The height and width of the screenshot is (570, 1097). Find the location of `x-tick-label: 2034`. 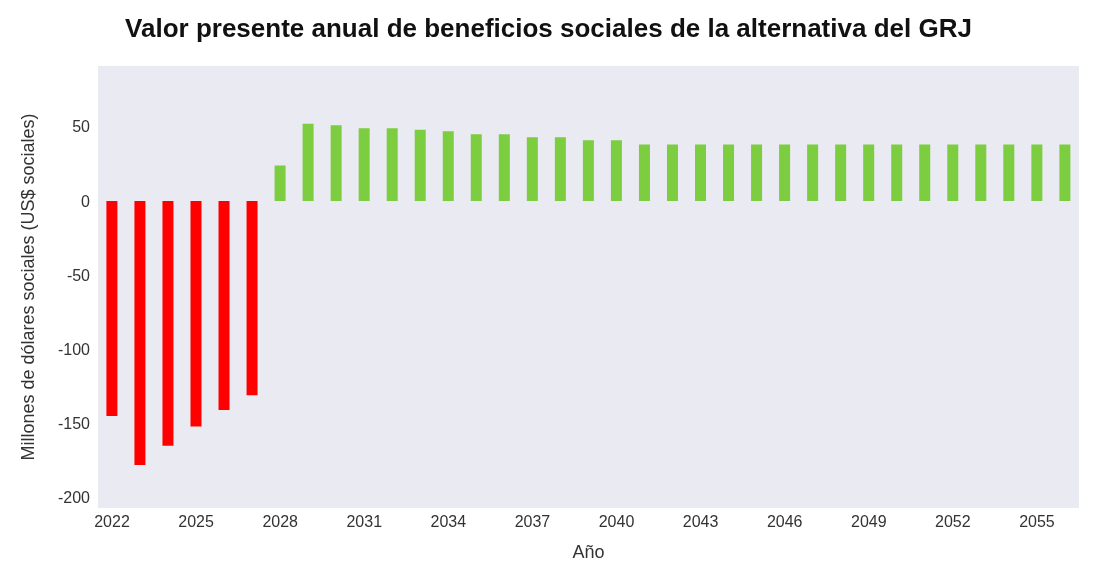

x-tick-label: 2034 is located at coordinates (448, 522).